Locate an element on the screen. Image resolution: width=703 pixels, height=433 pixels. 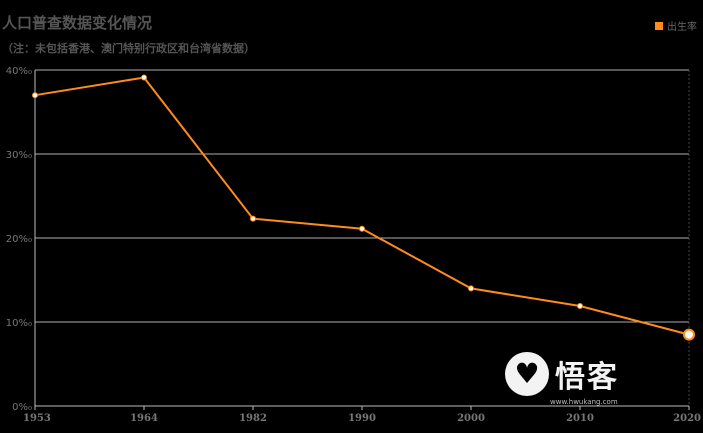
y-tick-label: 20%₀ is located at coordinates (19, 239).